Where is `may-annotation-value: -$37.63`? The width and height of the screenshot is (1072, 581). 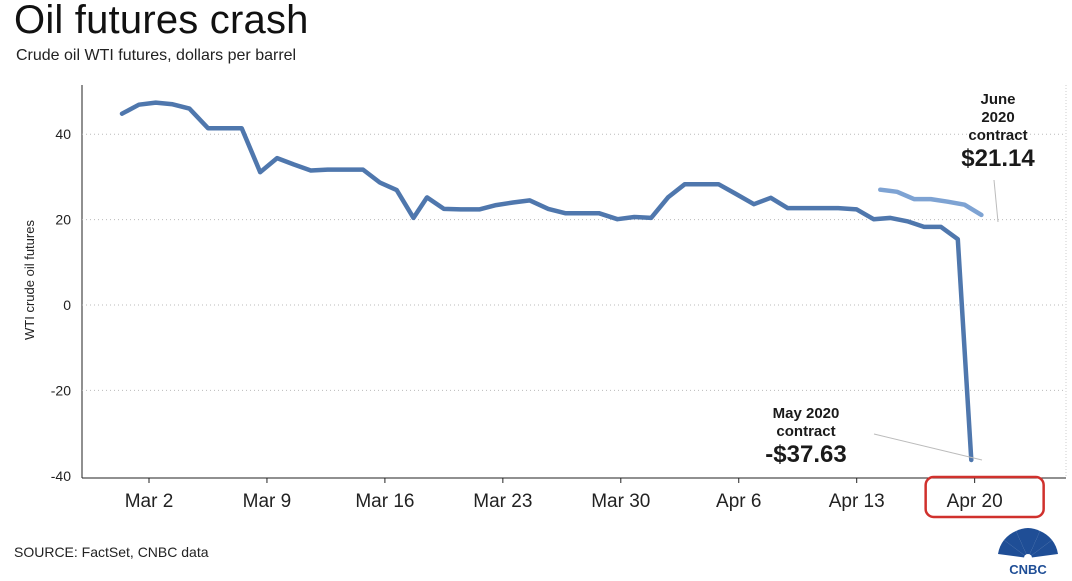 may-annotation-value: -$37.63 is located at coordinates (805, 454).